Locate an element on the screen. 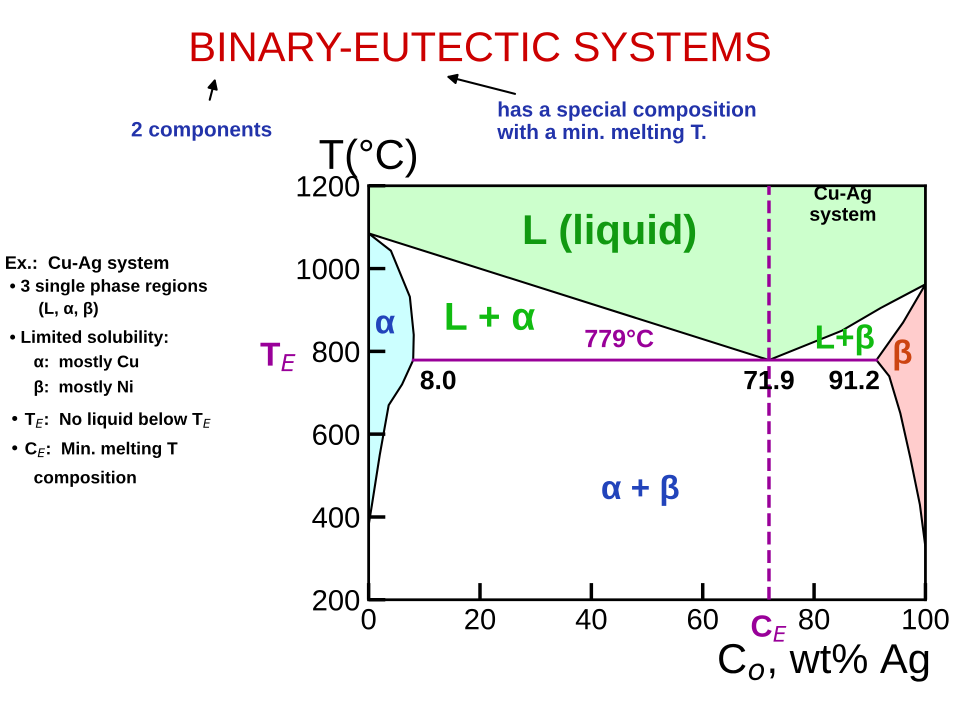  y-tick-label: 600 is located at coordinates (336, 435).